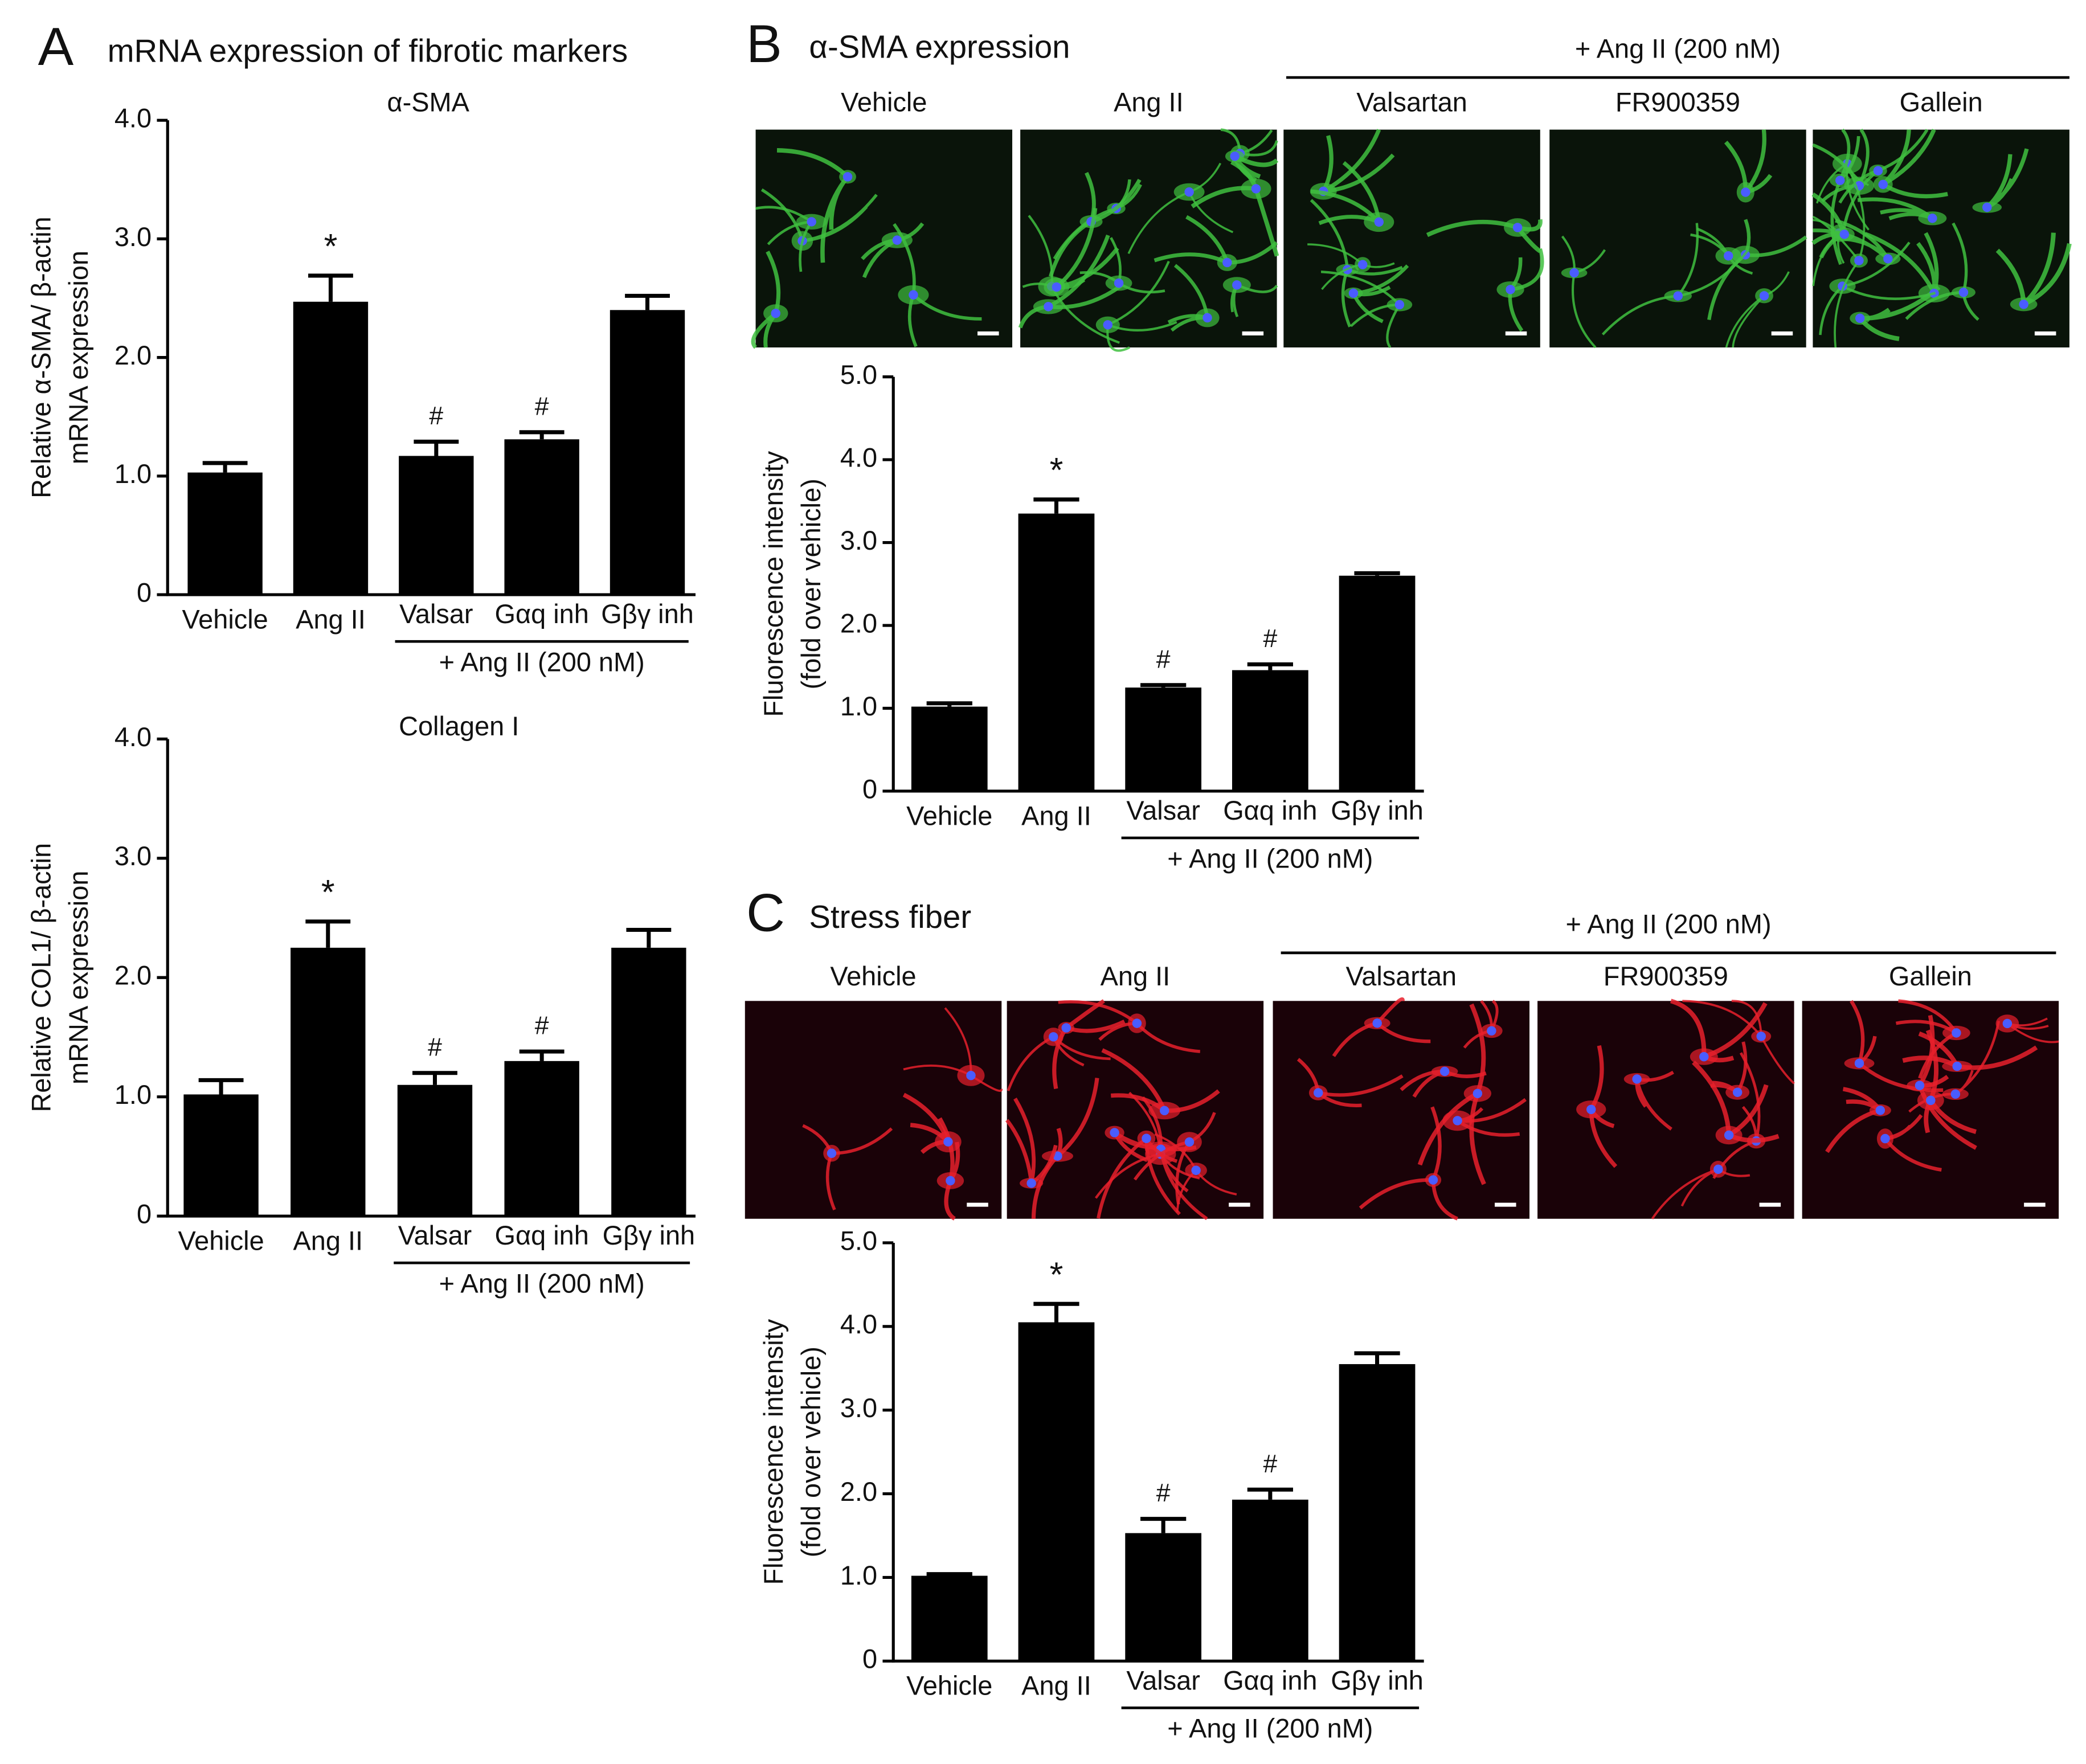 The width and height of the screenshot is (2086, 1764). I want to click on treatment-label: + Ang II (200 nM), so click(1668, 924).